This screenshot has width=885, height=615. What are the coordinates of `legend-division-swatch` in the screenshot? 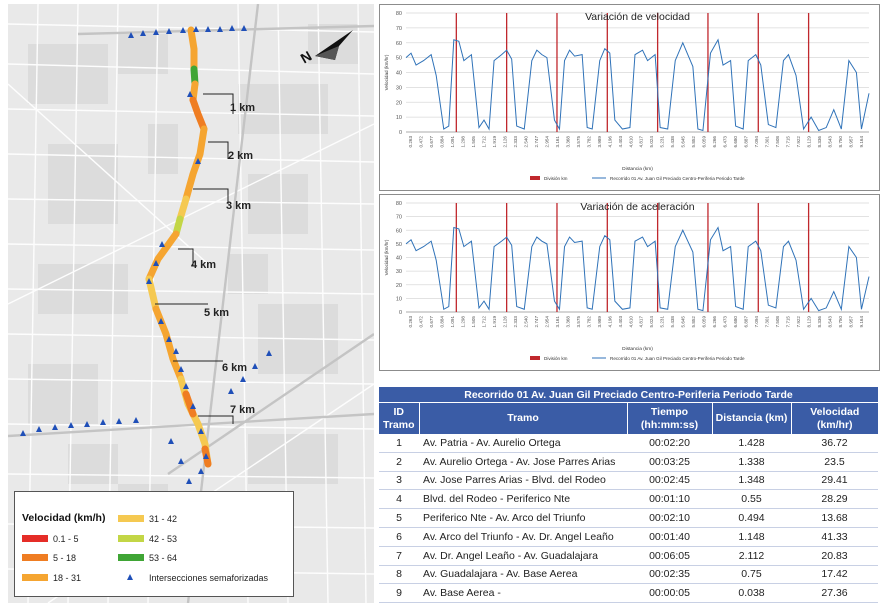 It's located at (535, 178).